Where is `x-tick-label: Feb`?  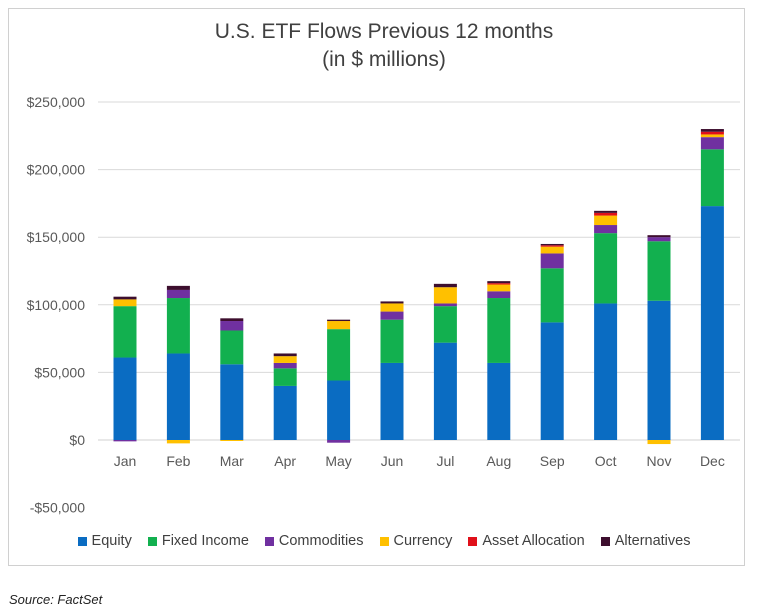
x-tick-label: Feb is located at coordinates (178, 461).